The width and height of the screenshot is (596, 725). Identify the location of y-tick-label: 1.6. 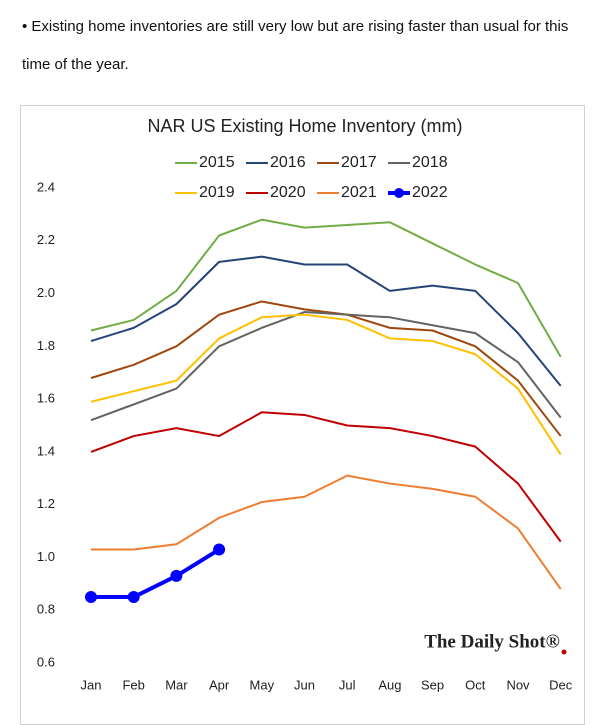
(46, 398).